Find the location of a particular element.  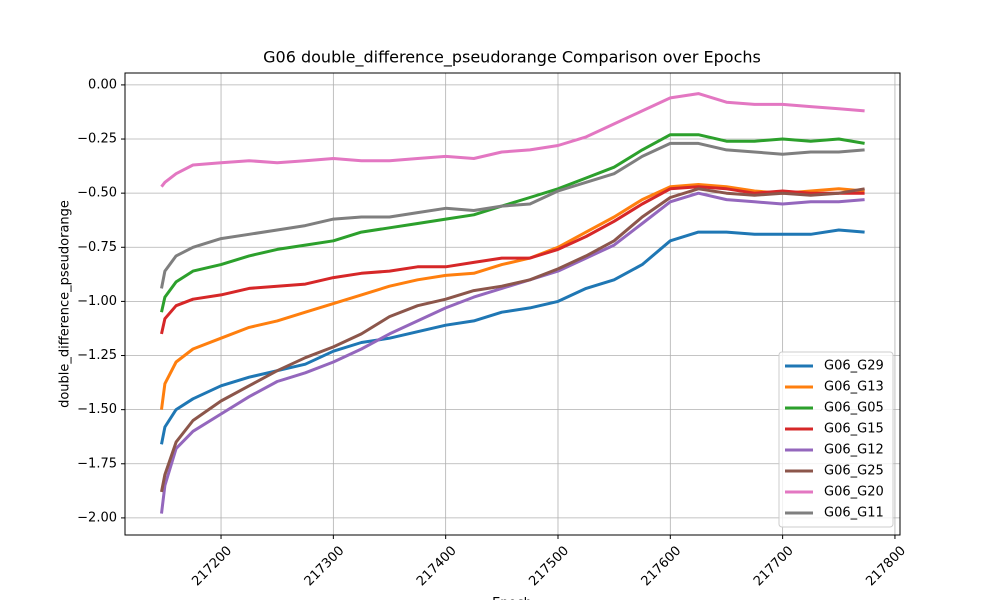

x-axis-label: Epoch is located at coordinates (512, 598).